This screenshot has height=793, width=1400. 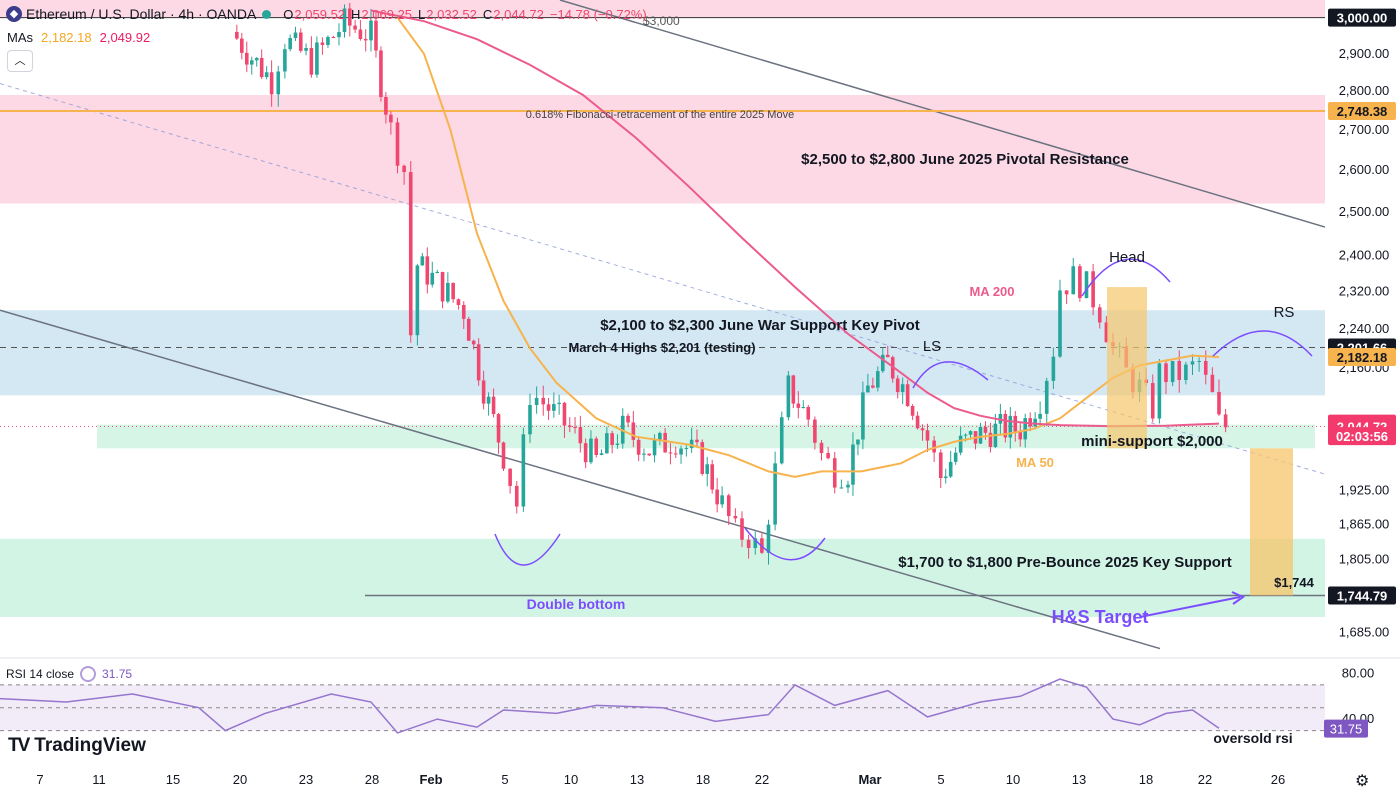 I want to click on high-label: H, so click(x=356, y=14).